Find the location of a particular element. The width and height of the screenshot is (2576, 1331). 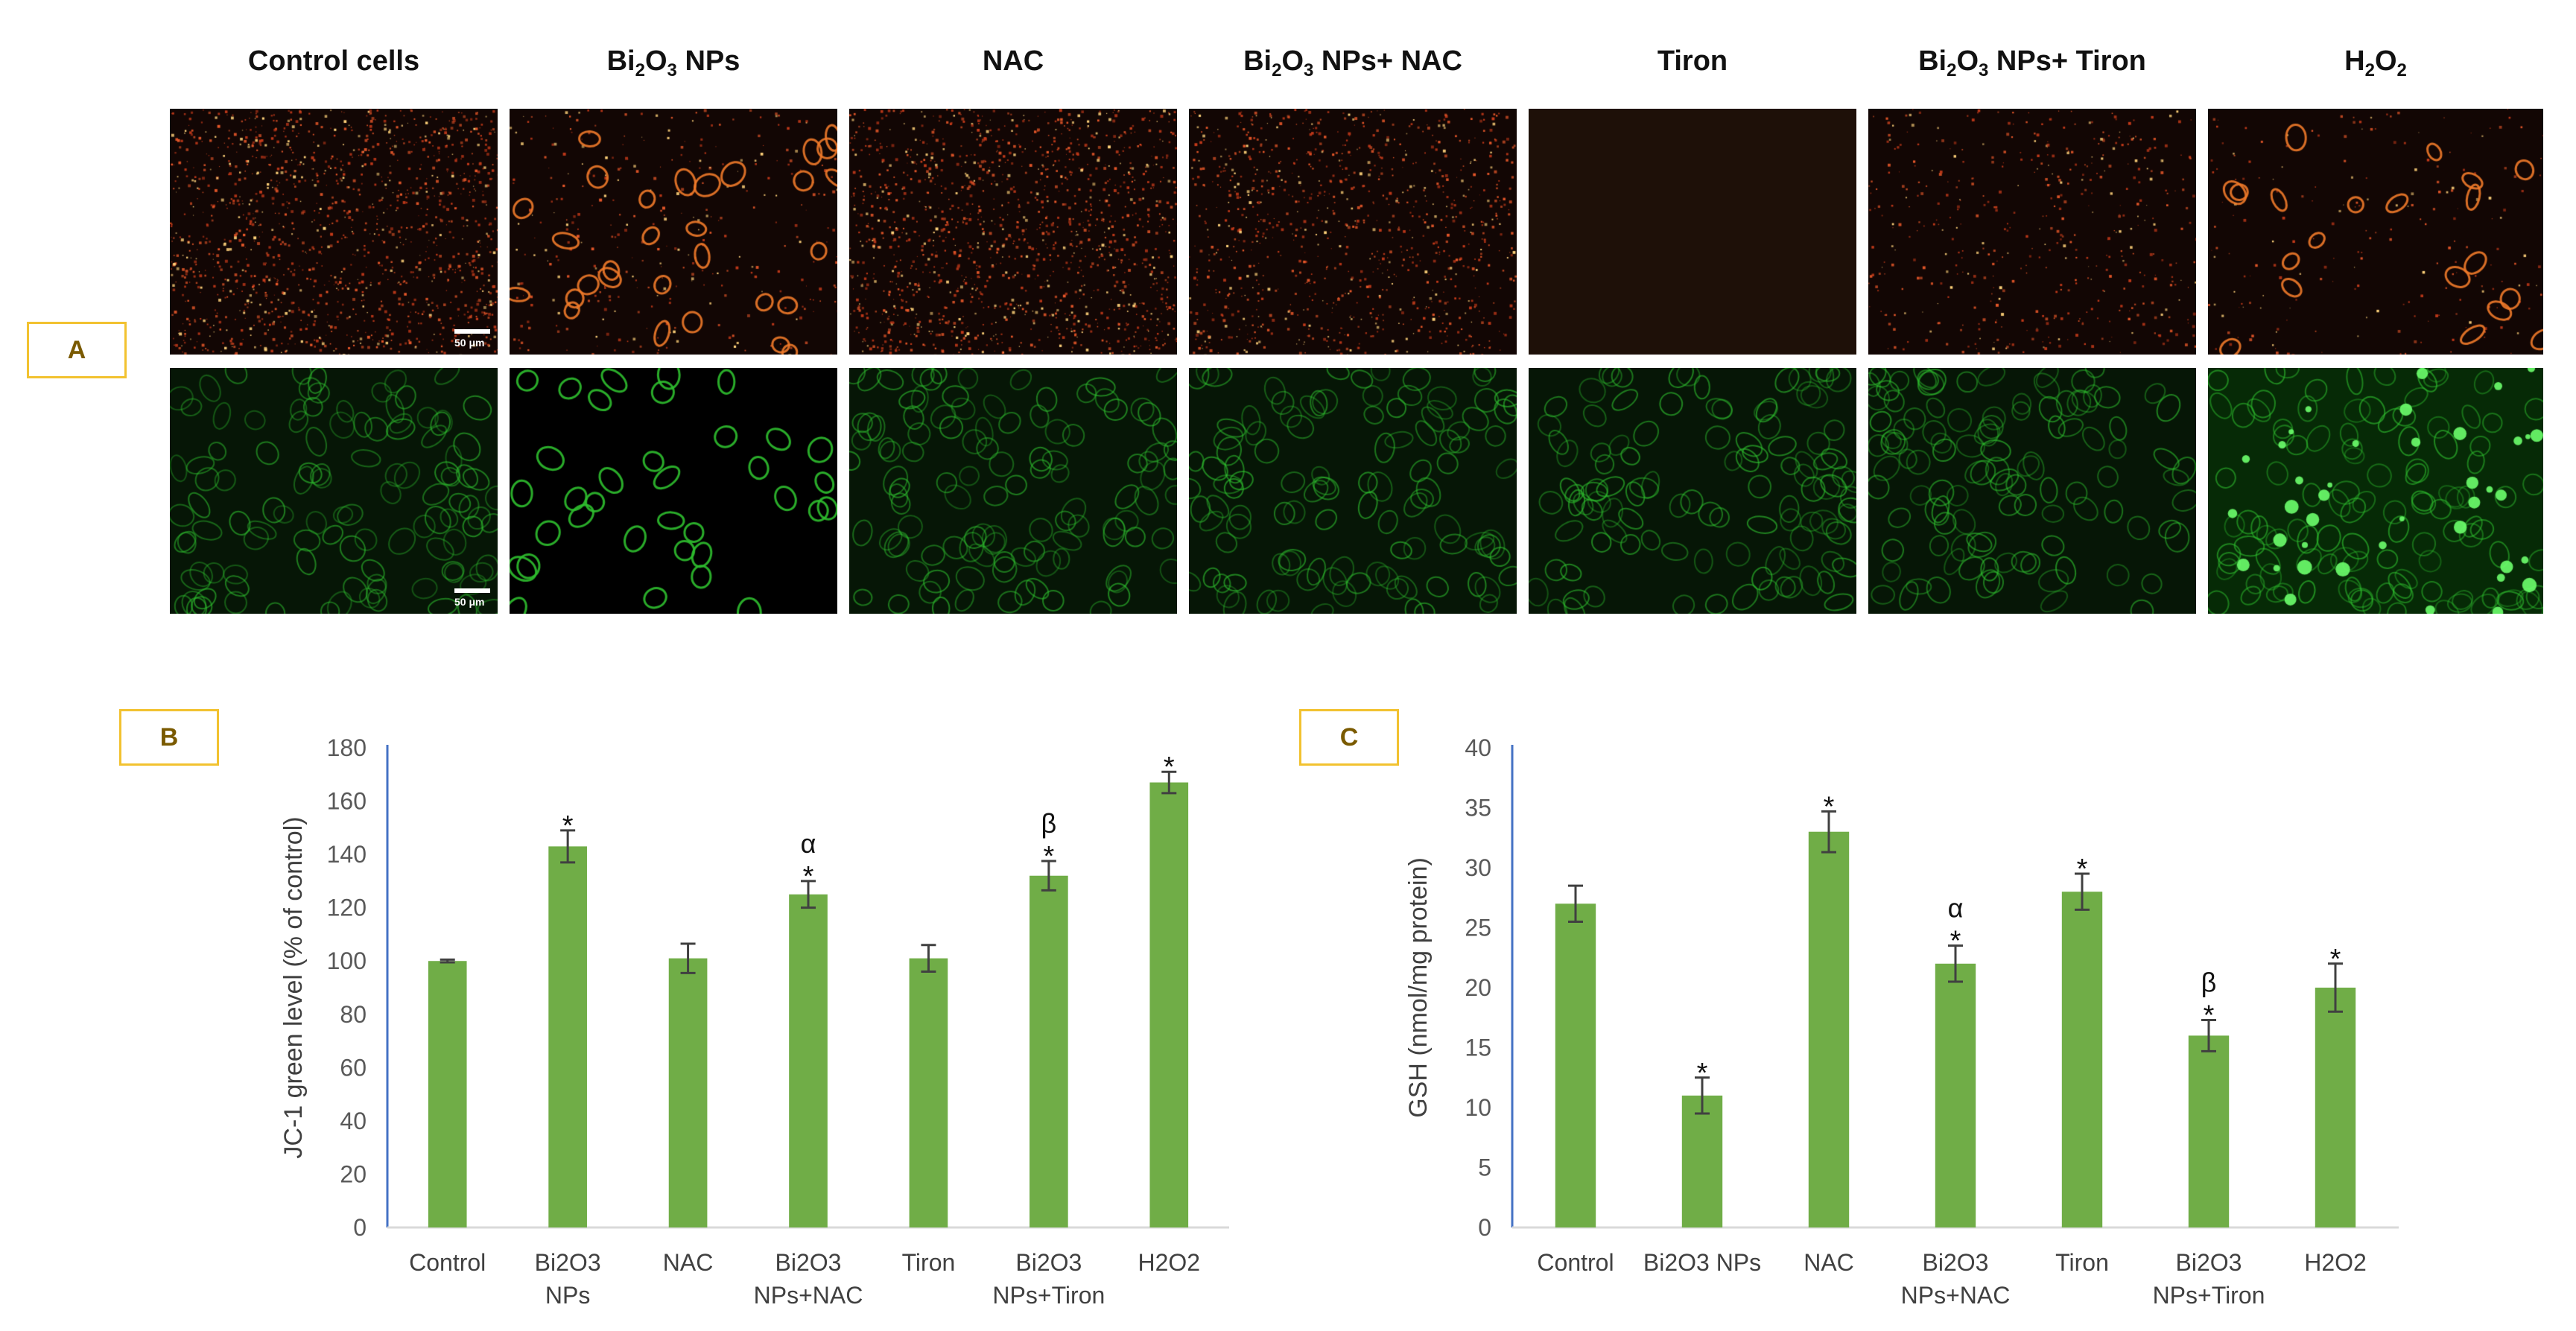

x-category-label: NPs is located at coordinates (568, 1295).